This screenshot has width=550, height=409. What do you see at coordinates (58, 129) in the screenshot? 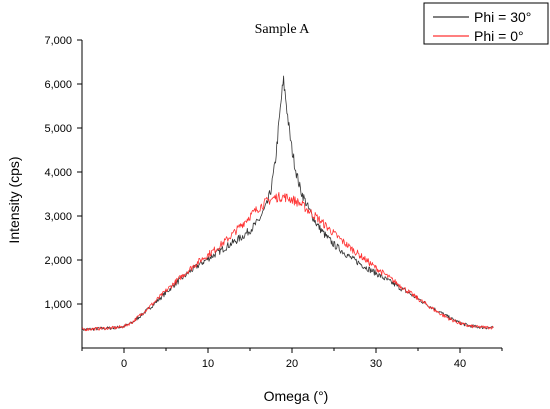
I see `y-tick-label: 5,000` at bounding box center [58, 129].